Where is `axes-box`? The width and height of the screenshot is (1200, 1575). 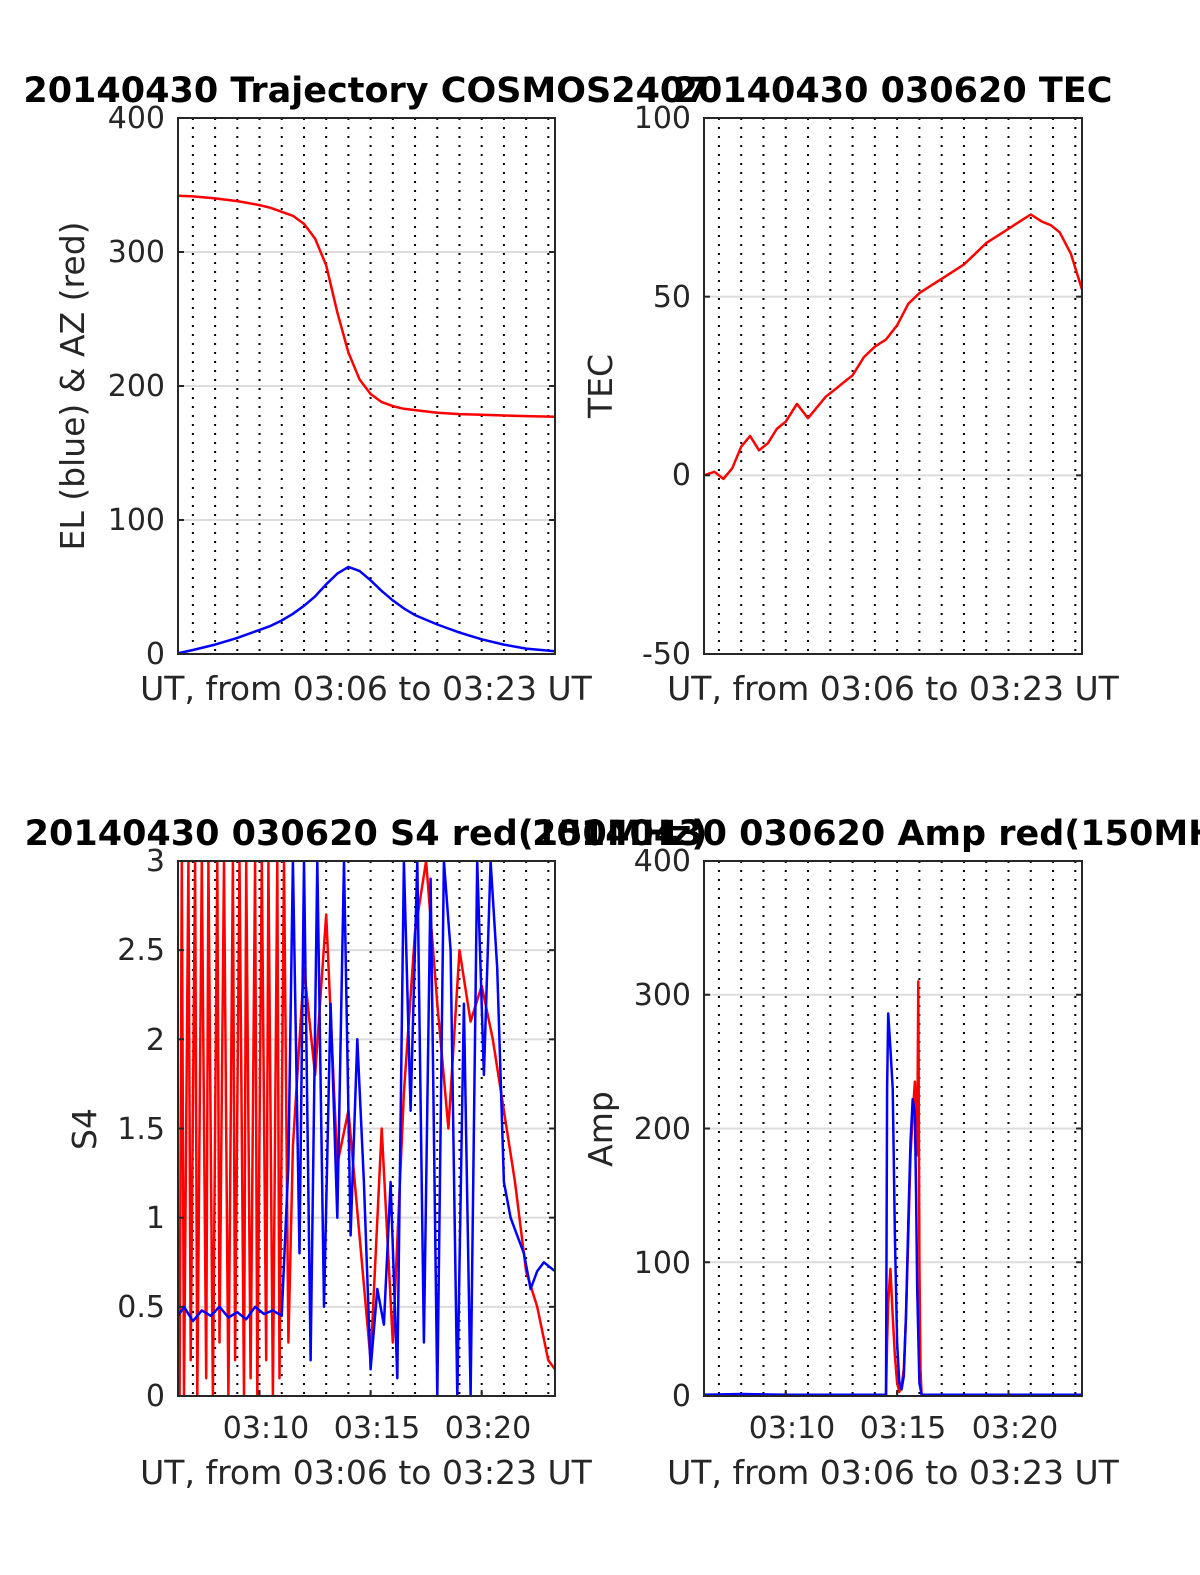
axes-box is located at coordinates (893, 386).